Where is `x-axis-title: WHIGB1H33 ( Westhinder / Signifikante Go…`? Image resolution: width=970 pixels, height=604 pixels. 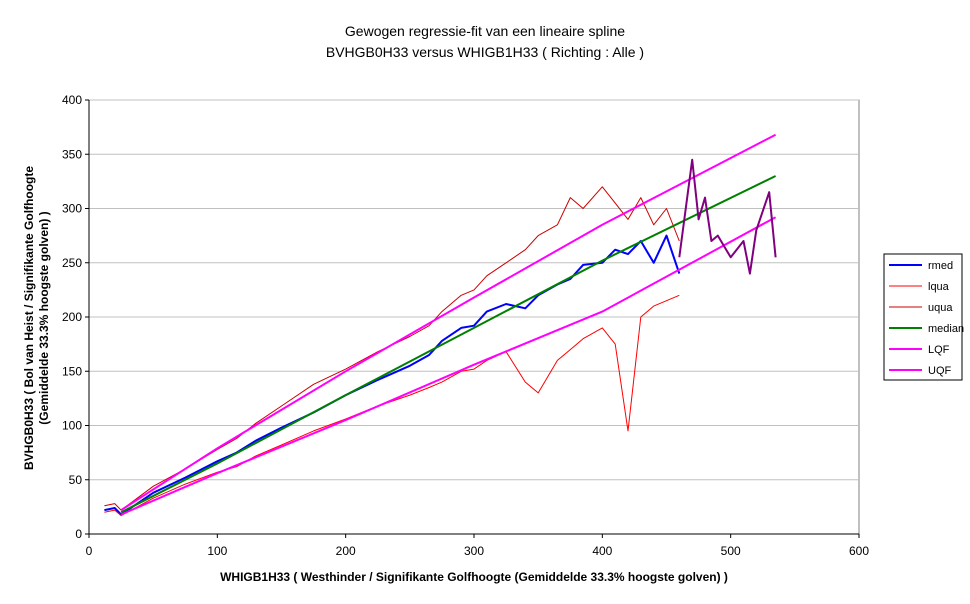
x-axis-title: WHIGB1H33 ( Westhinder / Signifikante Go… is located at coordinates (474, 577).